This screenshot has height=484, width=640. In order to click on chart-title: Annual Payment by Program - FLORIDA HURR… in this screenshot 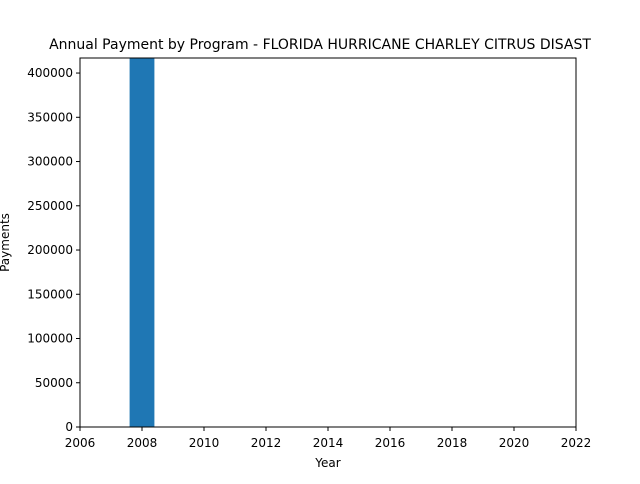, I will do `click(320, 45)`.